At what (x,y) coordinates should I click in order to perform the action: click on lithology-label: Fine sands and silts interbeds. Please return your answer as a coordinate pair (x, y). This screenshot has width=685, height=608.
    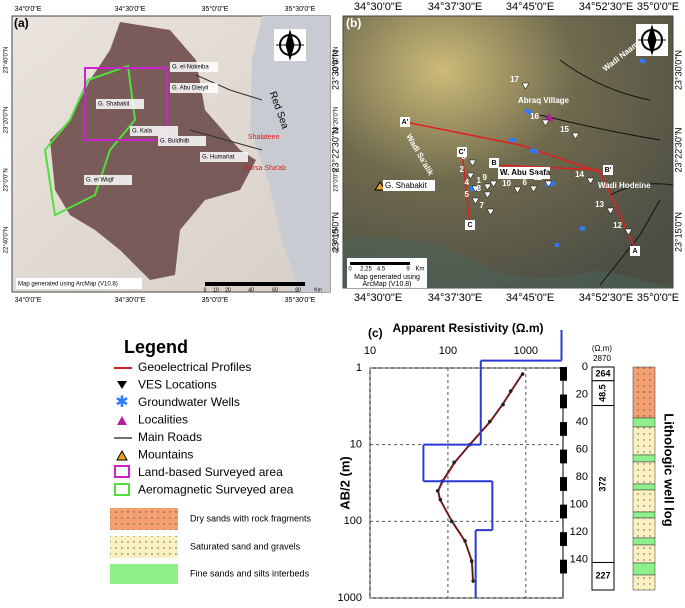
    Looking at the image, I should click on (250, 573).